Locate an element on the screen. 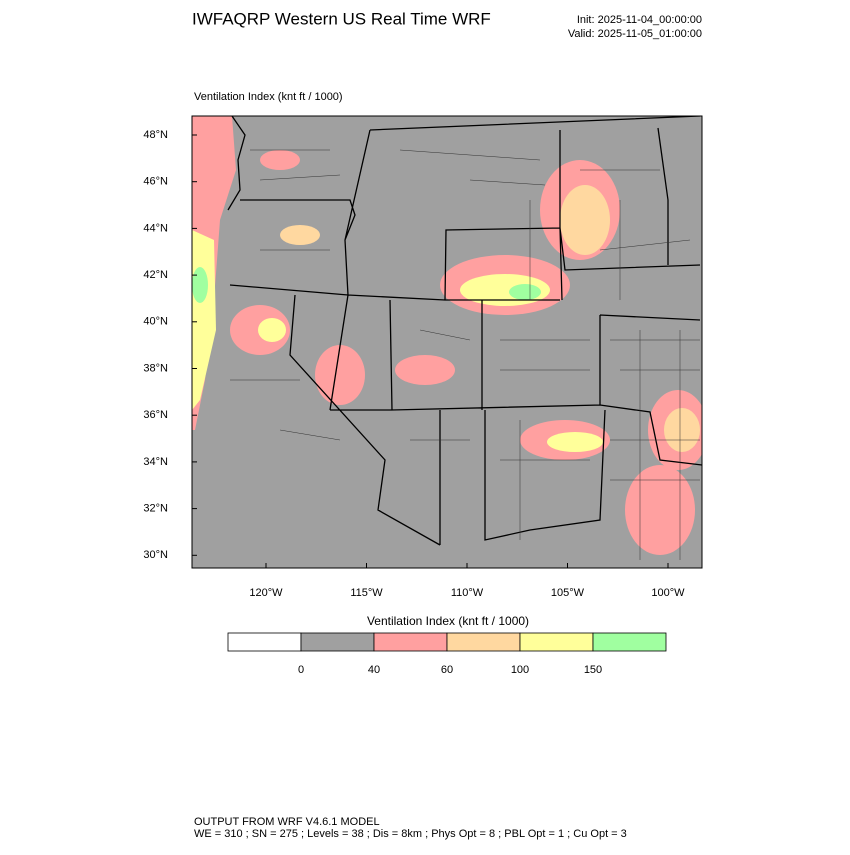  lat-label: 42°N is located at coordinates (155, 275).